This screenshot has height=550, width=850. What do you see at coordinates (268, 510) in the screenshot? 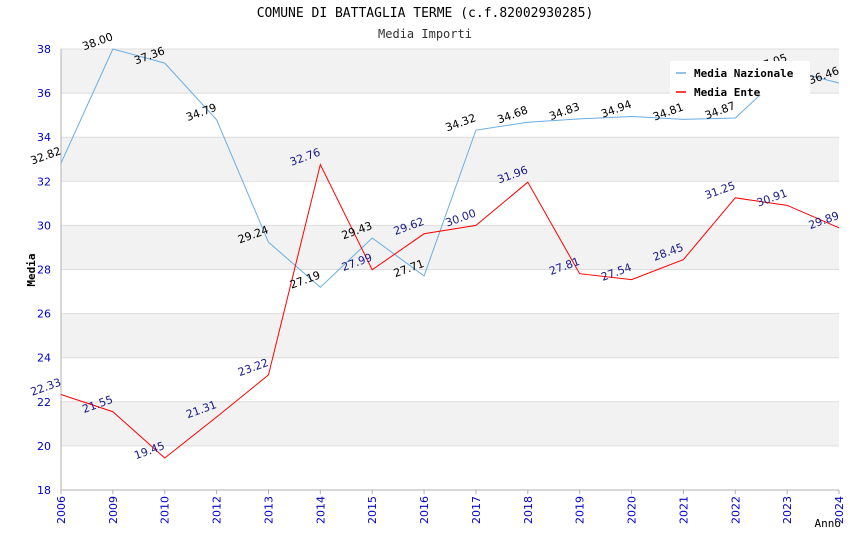
I see `x-tick-label: 2013` at bounding box center [268, 510].